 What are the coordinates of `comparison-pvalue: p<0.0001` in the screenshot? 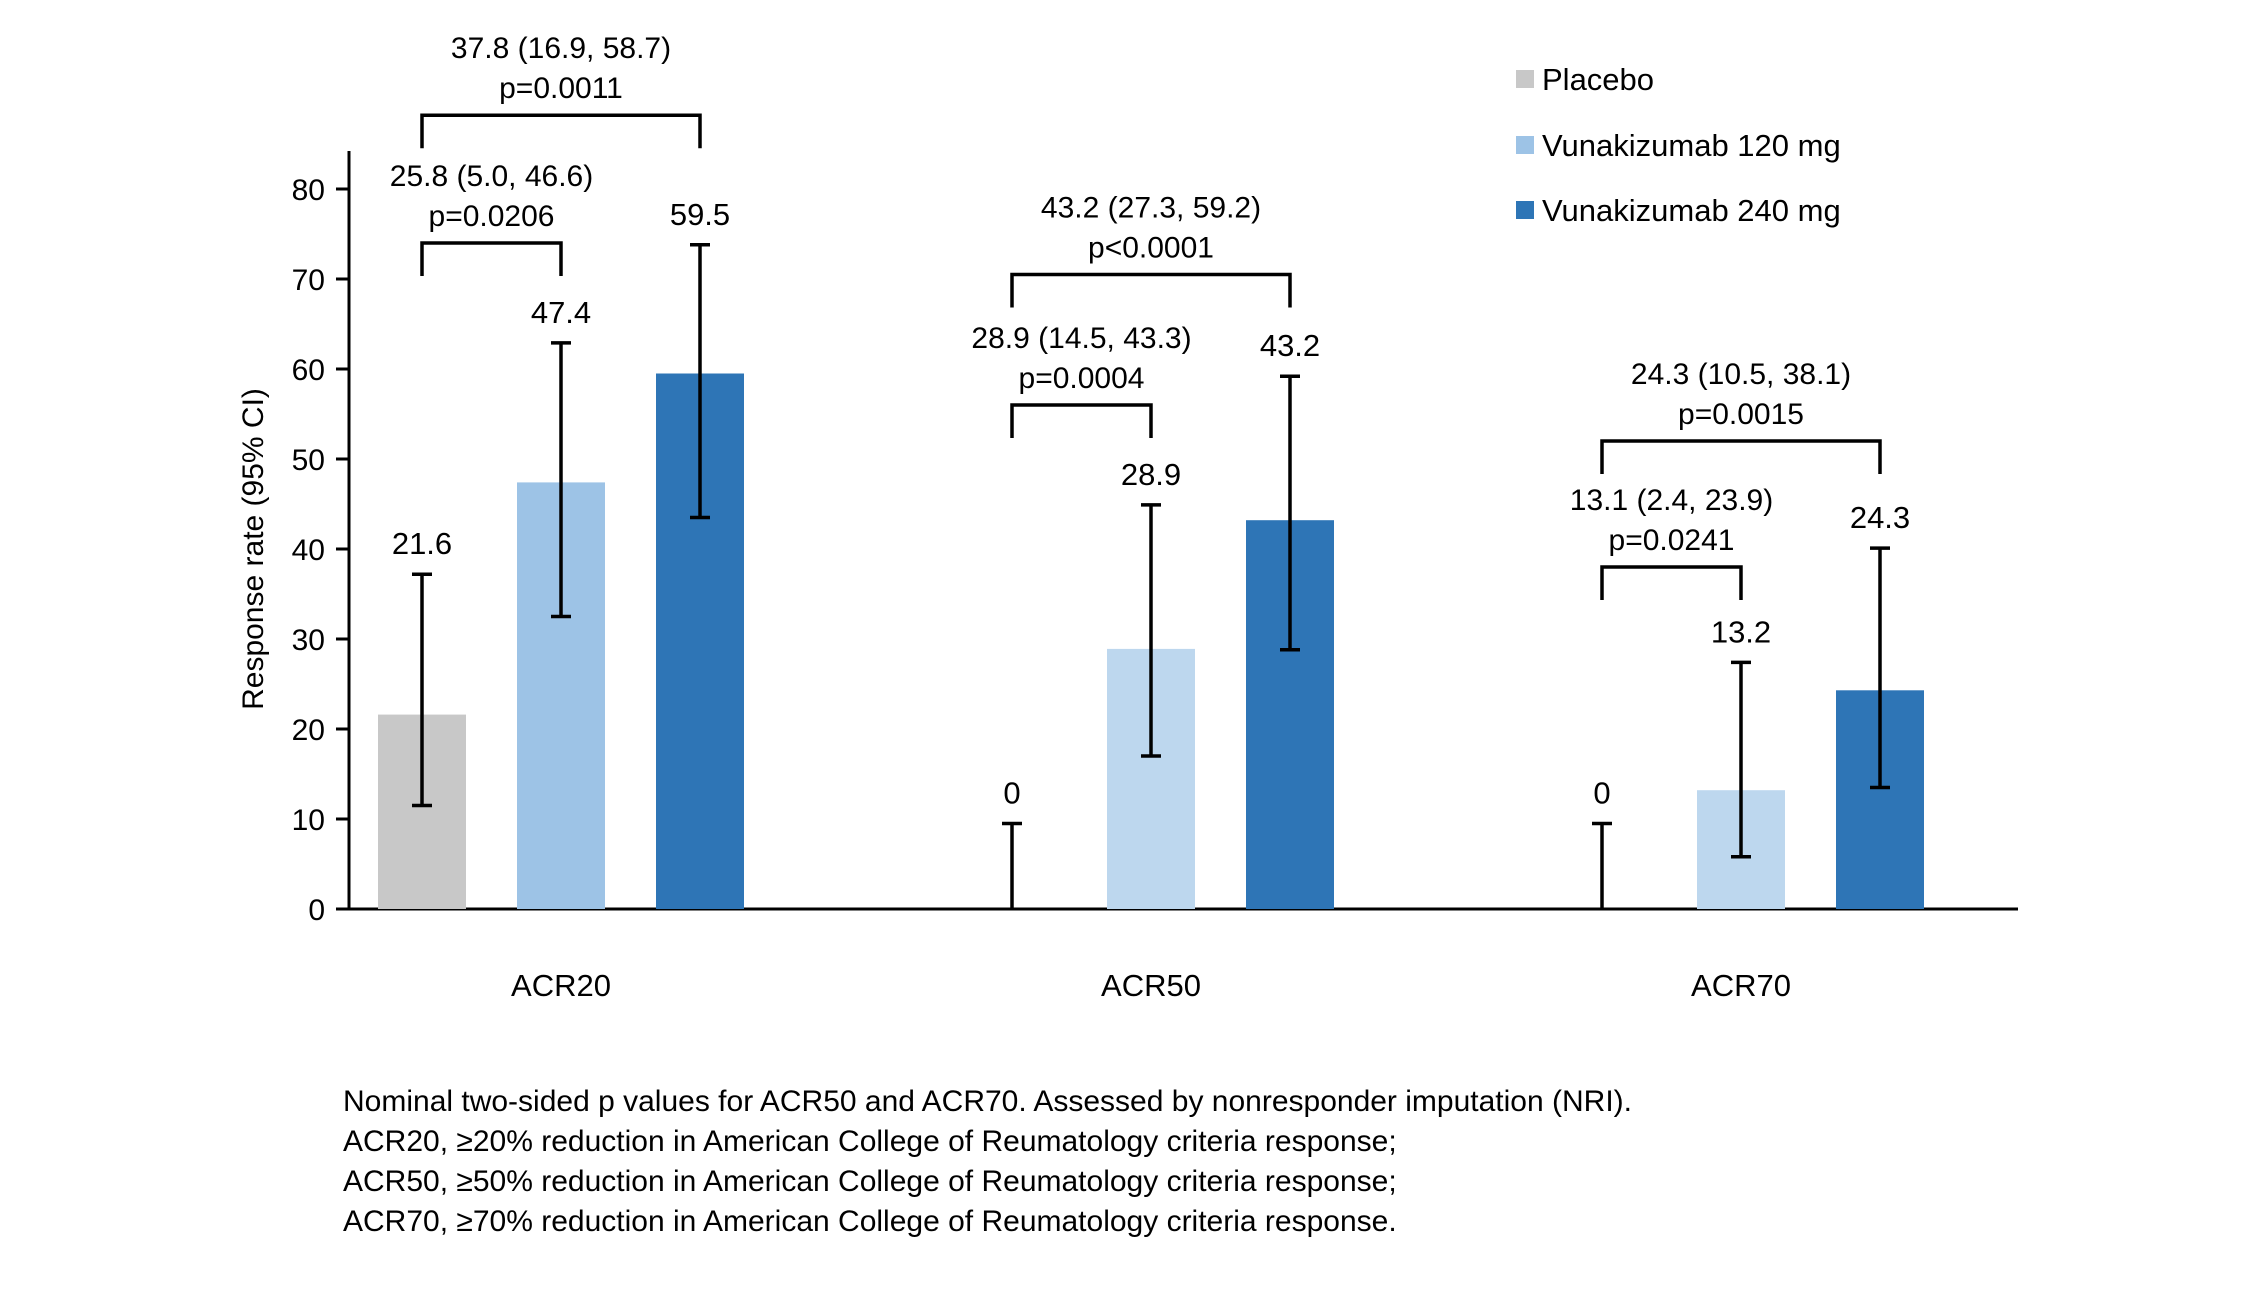 It's located at (1151, 248).